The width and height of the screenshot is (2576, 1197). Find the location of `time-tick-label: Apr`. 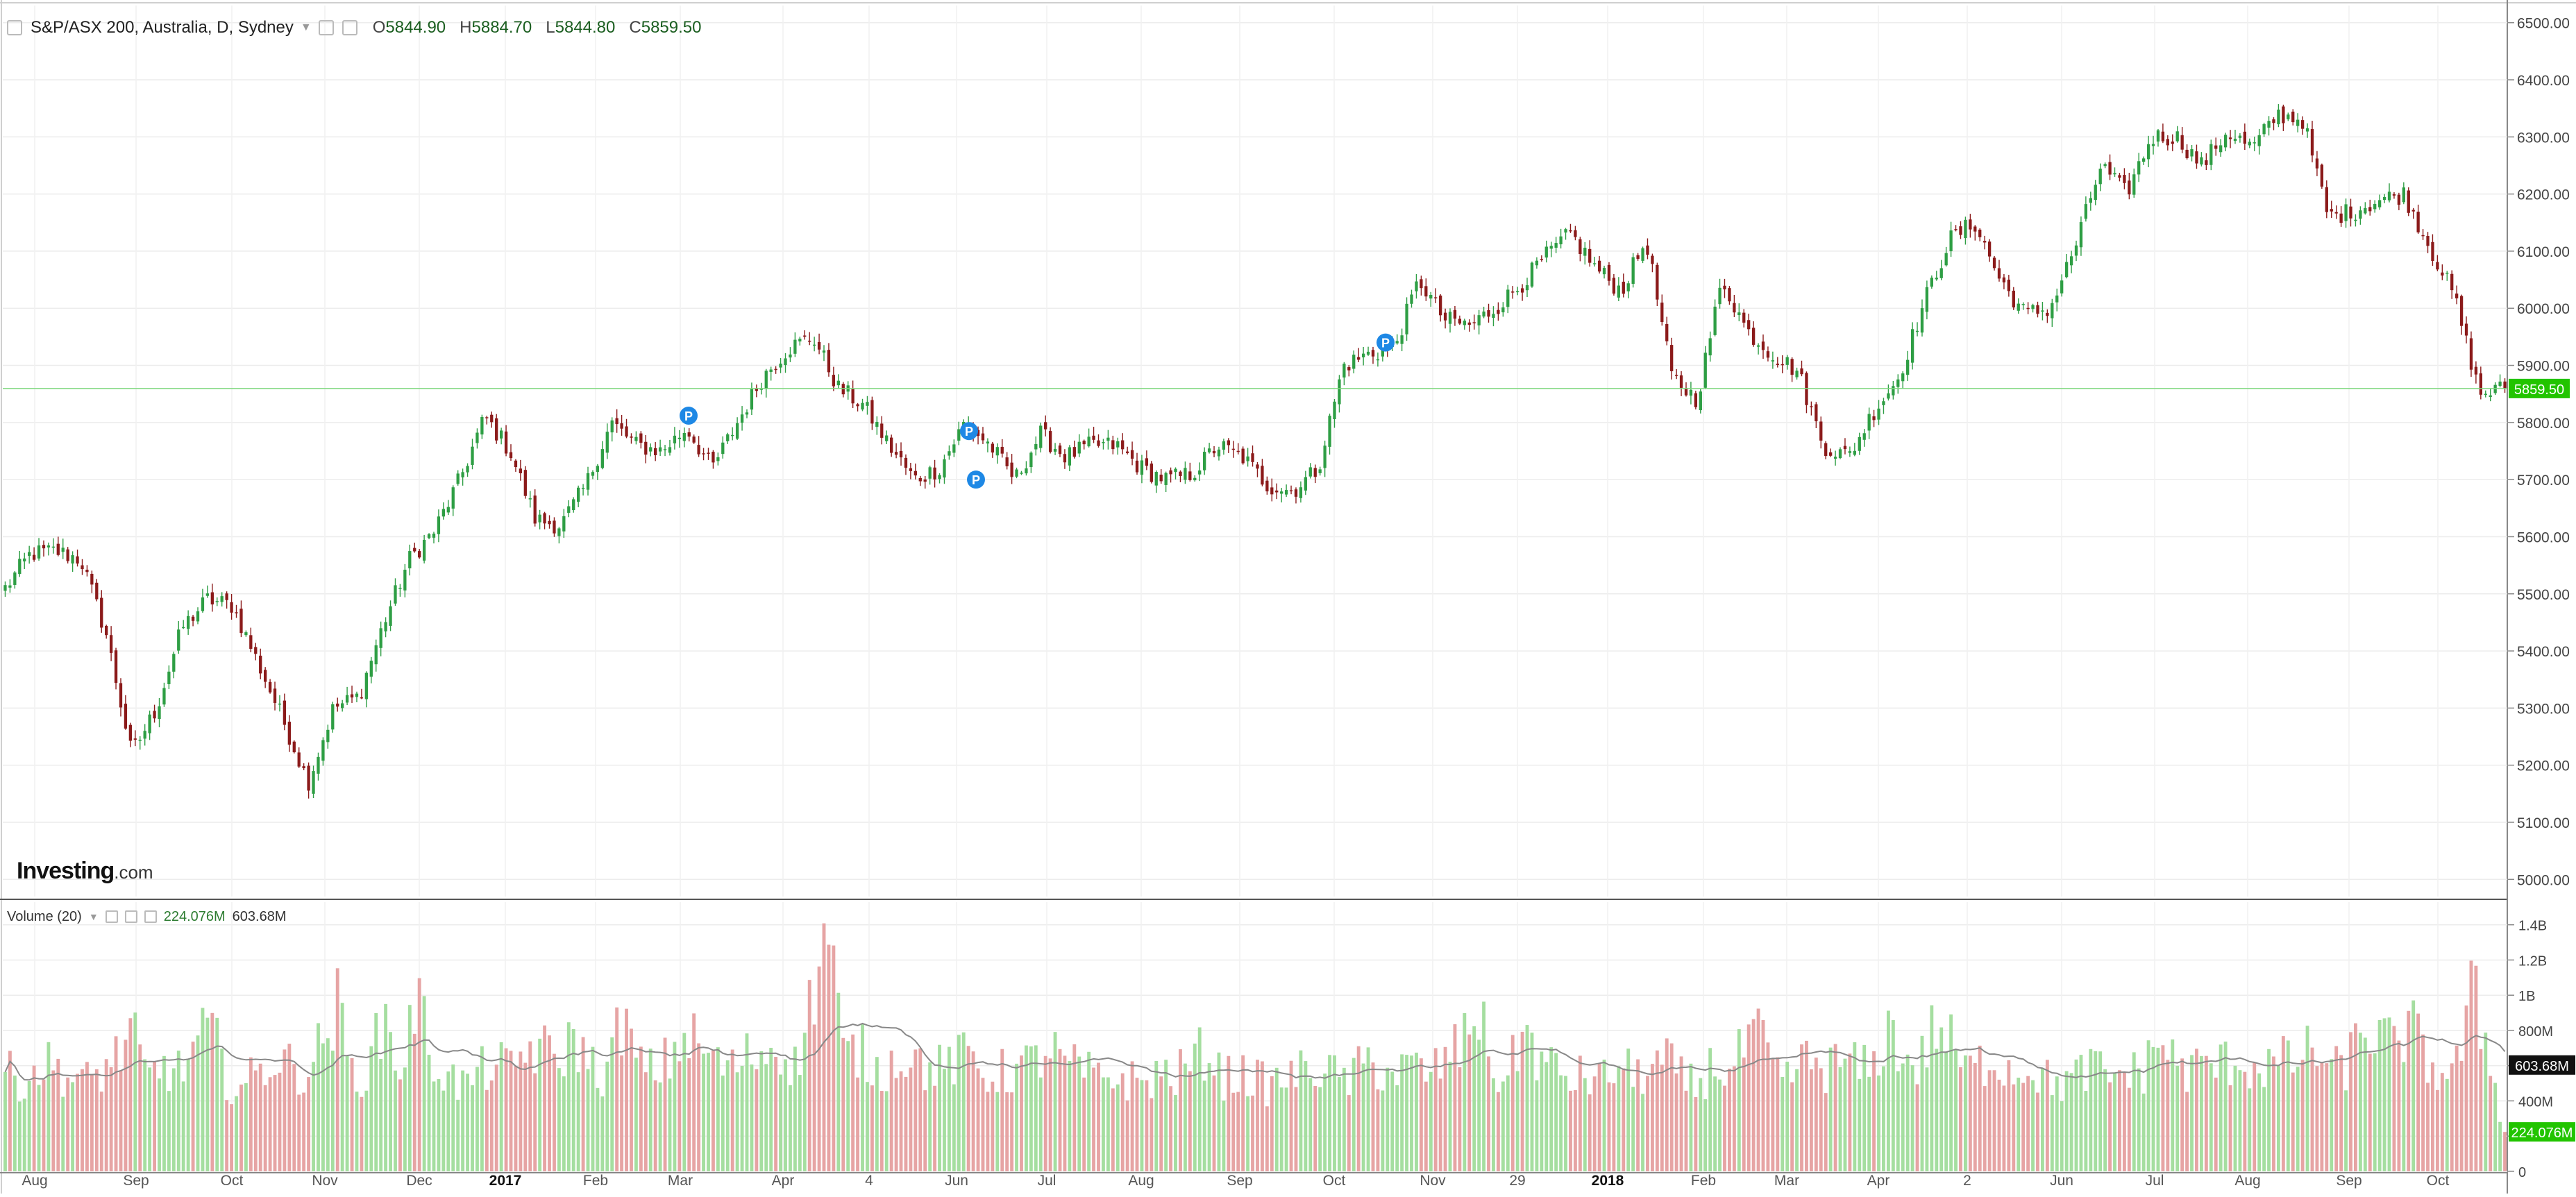

time-tick-label: Apr is located at coordinates (783, 1181).